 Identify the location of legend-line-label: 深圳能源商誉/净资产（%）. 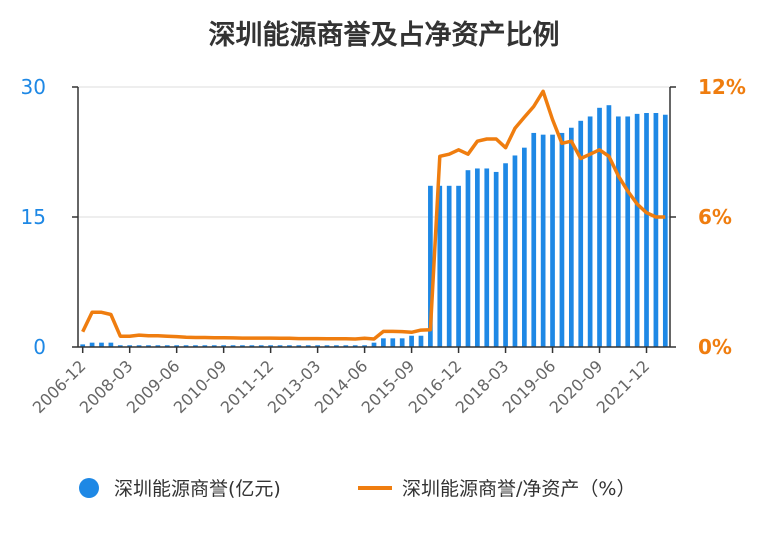
(518, 489).